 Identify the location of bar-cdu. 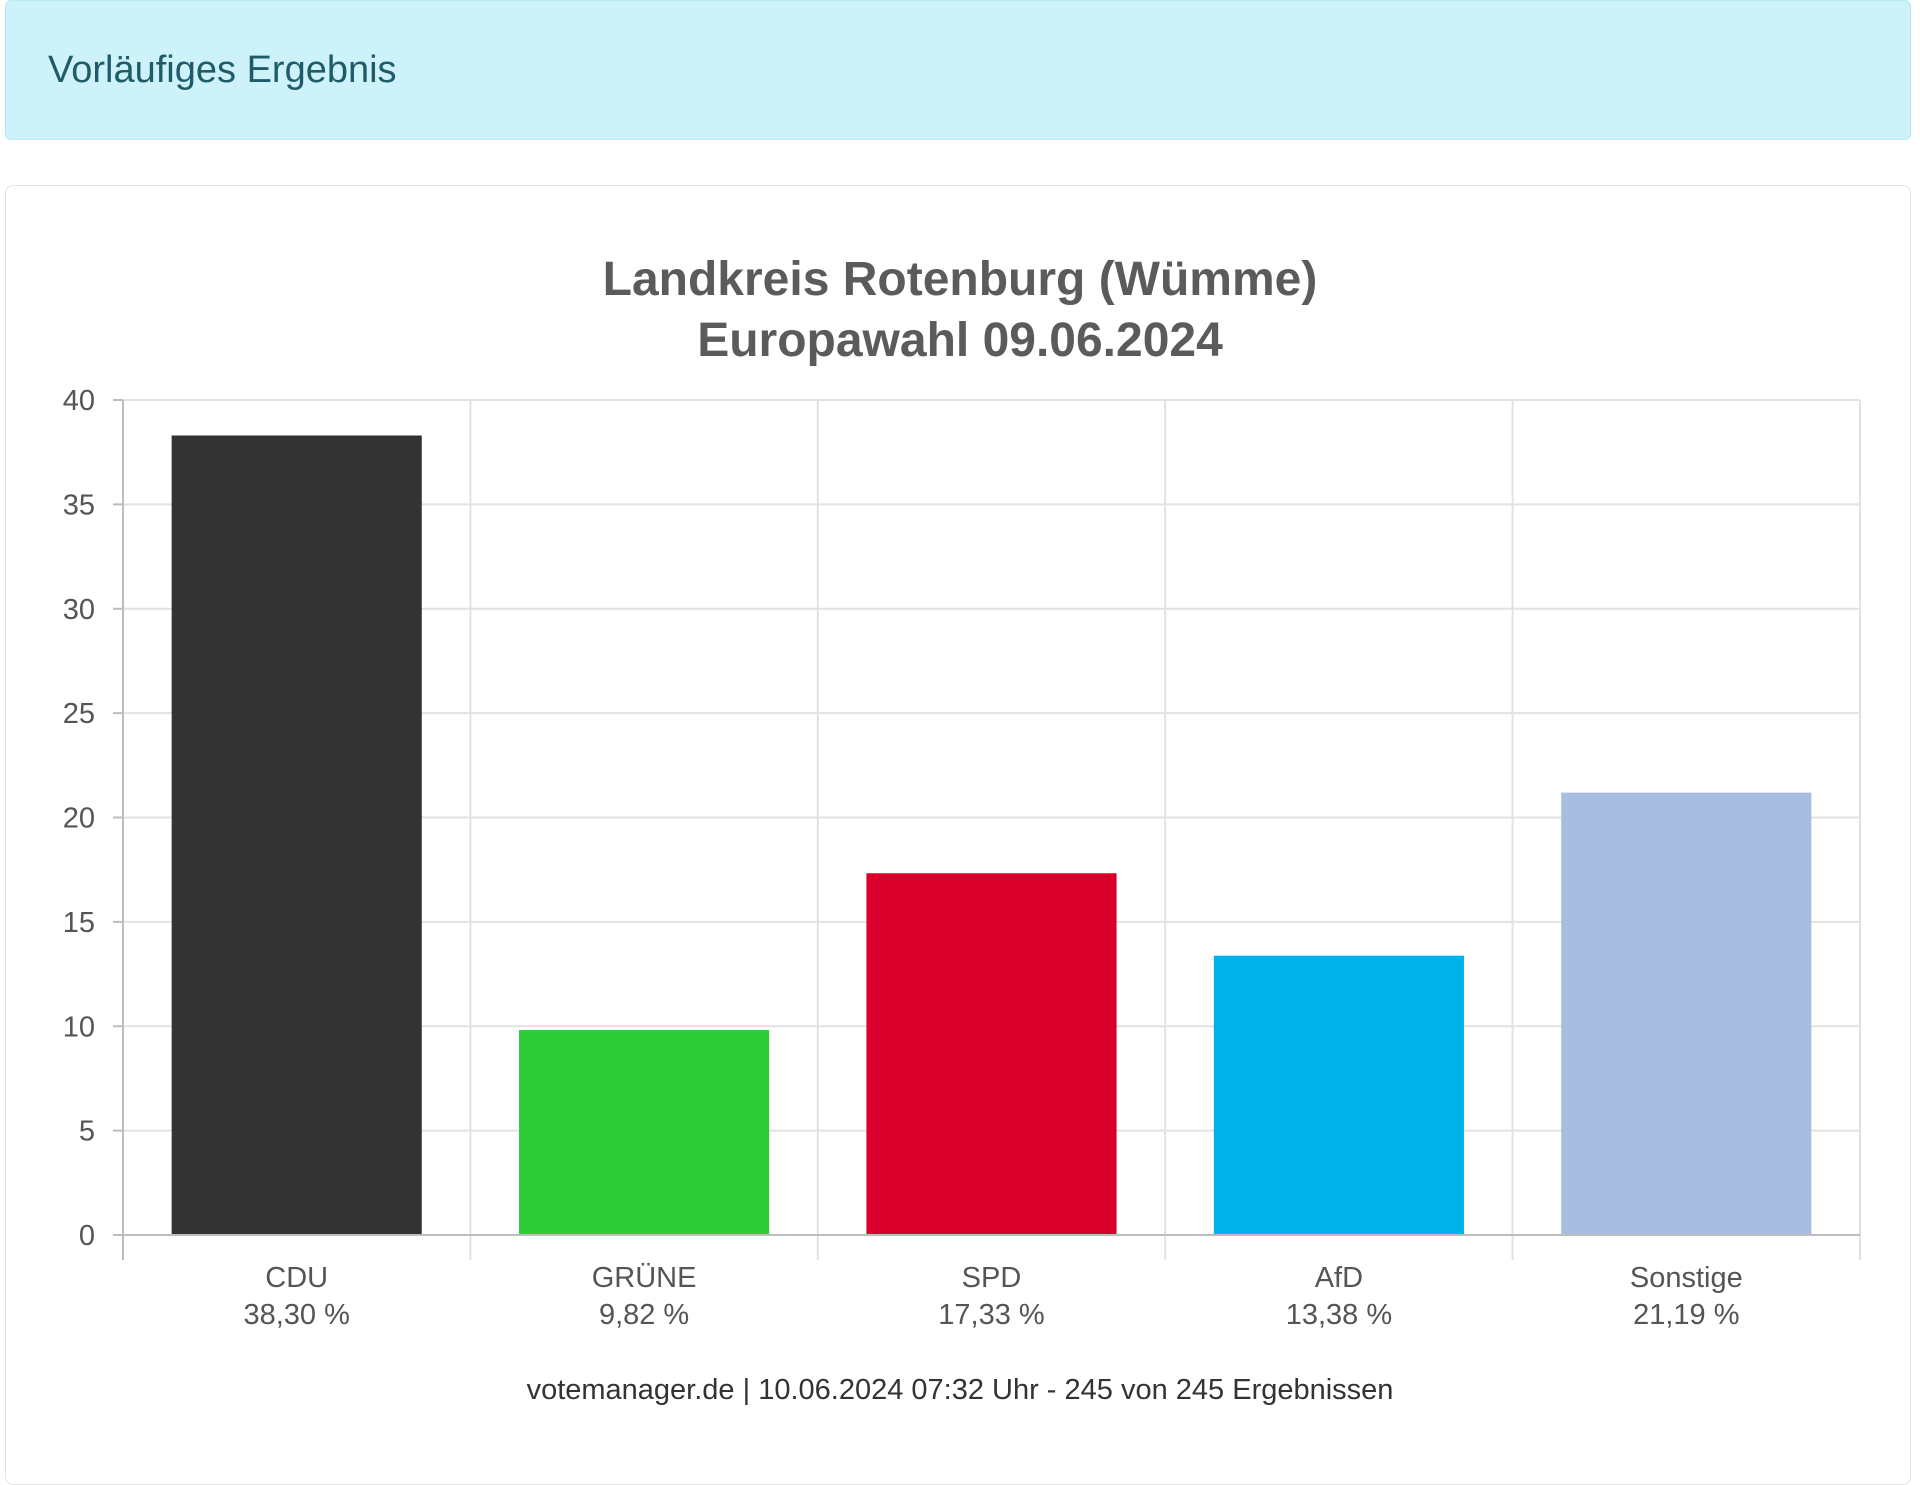
(296, 835).